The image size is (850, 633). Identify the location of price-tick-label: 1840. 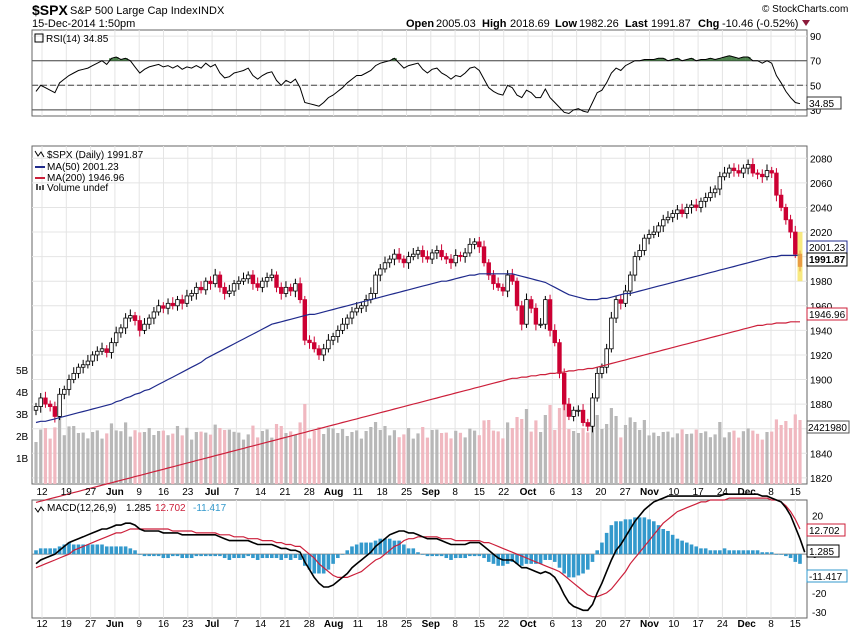
(821, 454).